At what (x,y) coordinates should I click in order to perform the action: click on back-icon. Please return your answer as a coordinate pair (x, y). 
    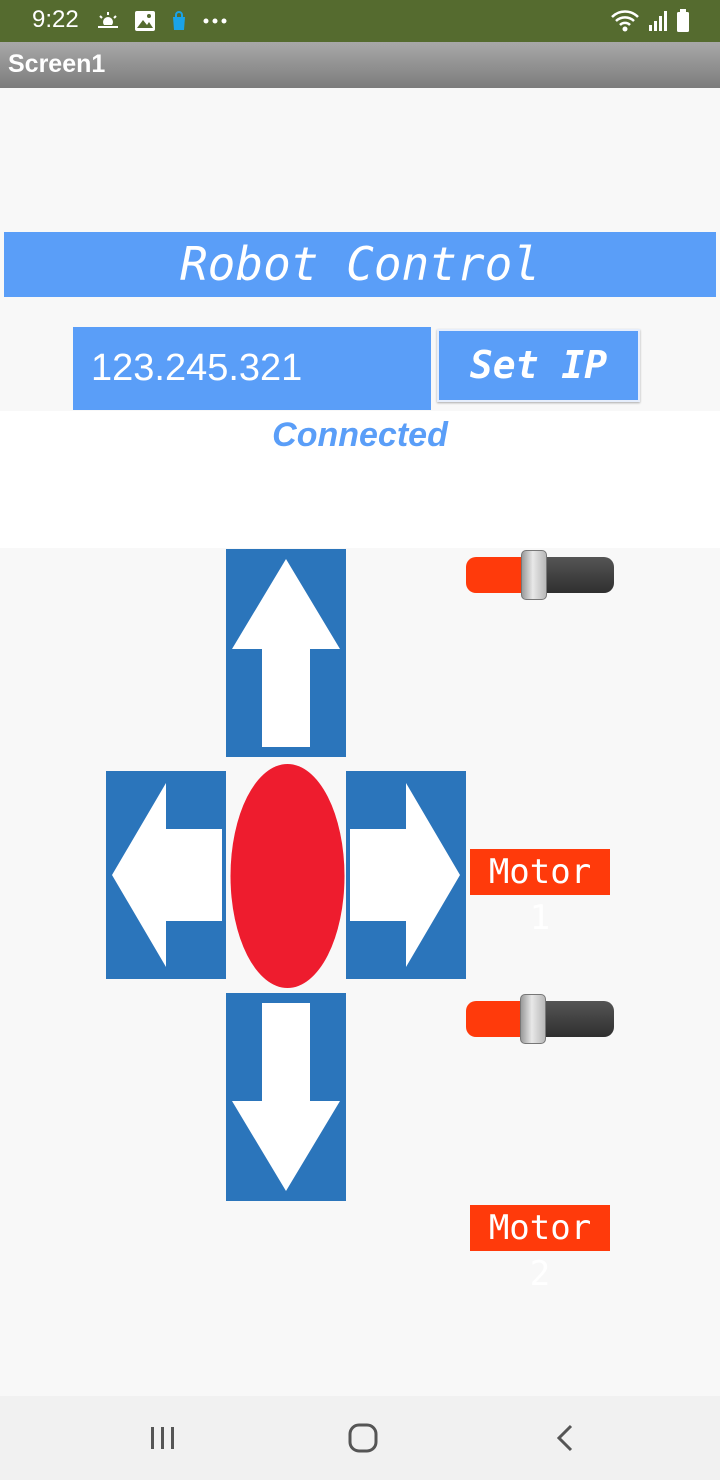
    Looking at the image, I should click on (564, 1438).